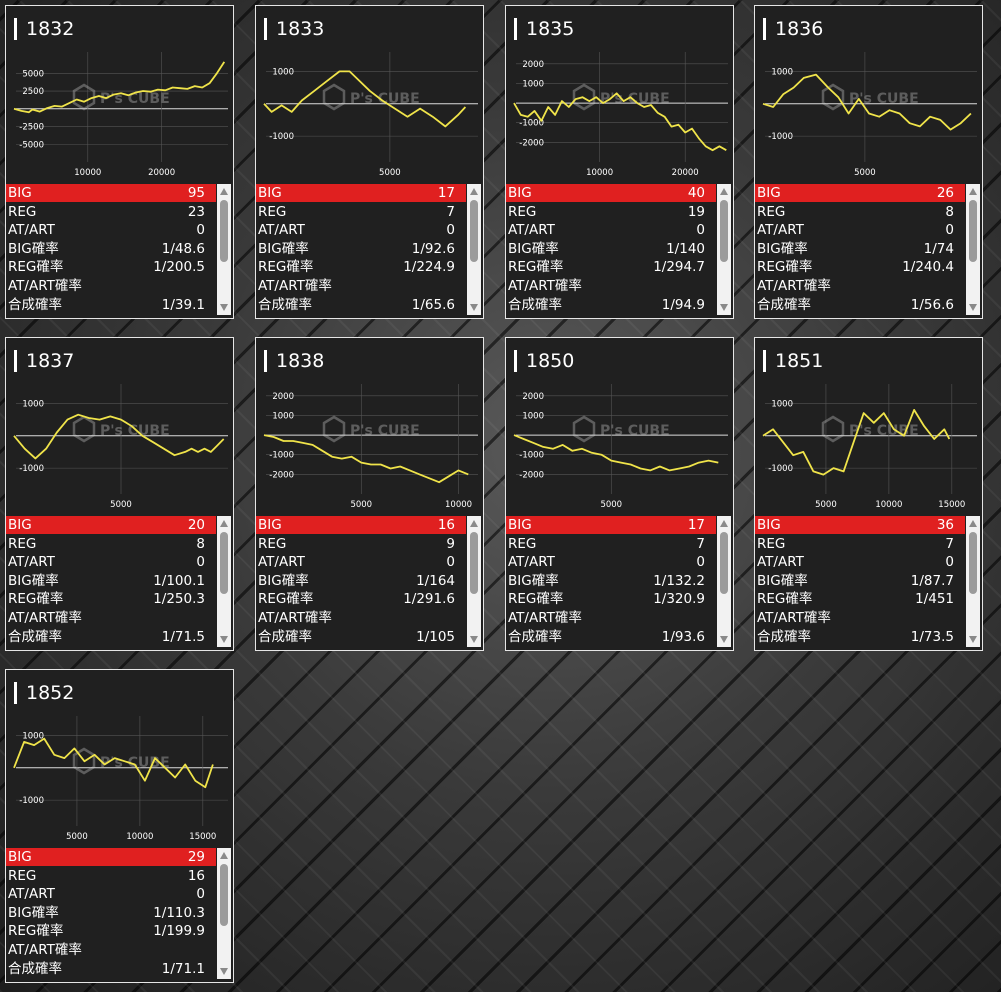  I want to click on x-tick-label: 10000, so click(139, 837).